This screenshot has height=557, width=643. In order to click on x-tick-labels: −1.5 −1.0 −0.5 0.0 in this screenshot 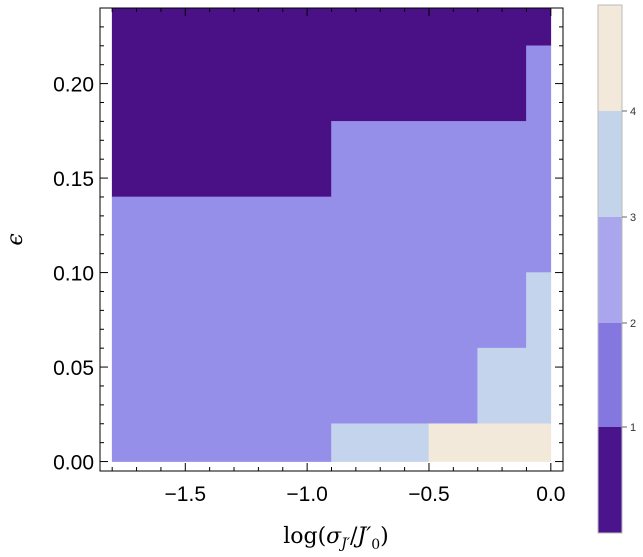, I will do `click(365, 494)`.